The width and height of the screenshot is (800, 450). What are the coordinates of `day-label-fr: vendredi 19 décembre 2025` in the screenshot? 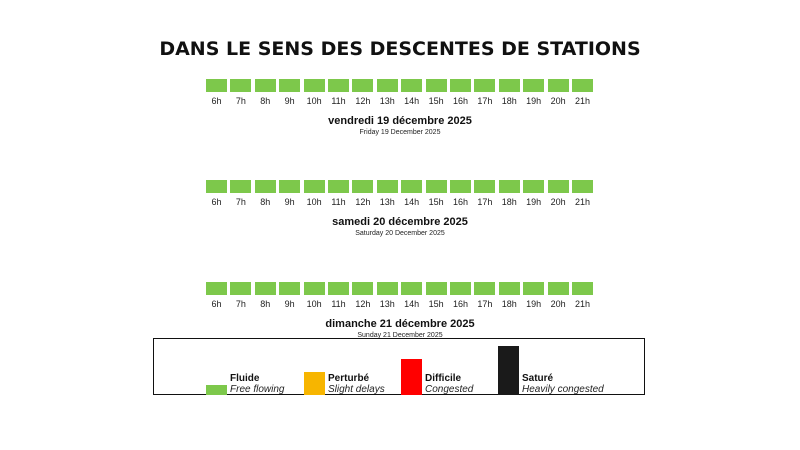 It's located at (400, 121).